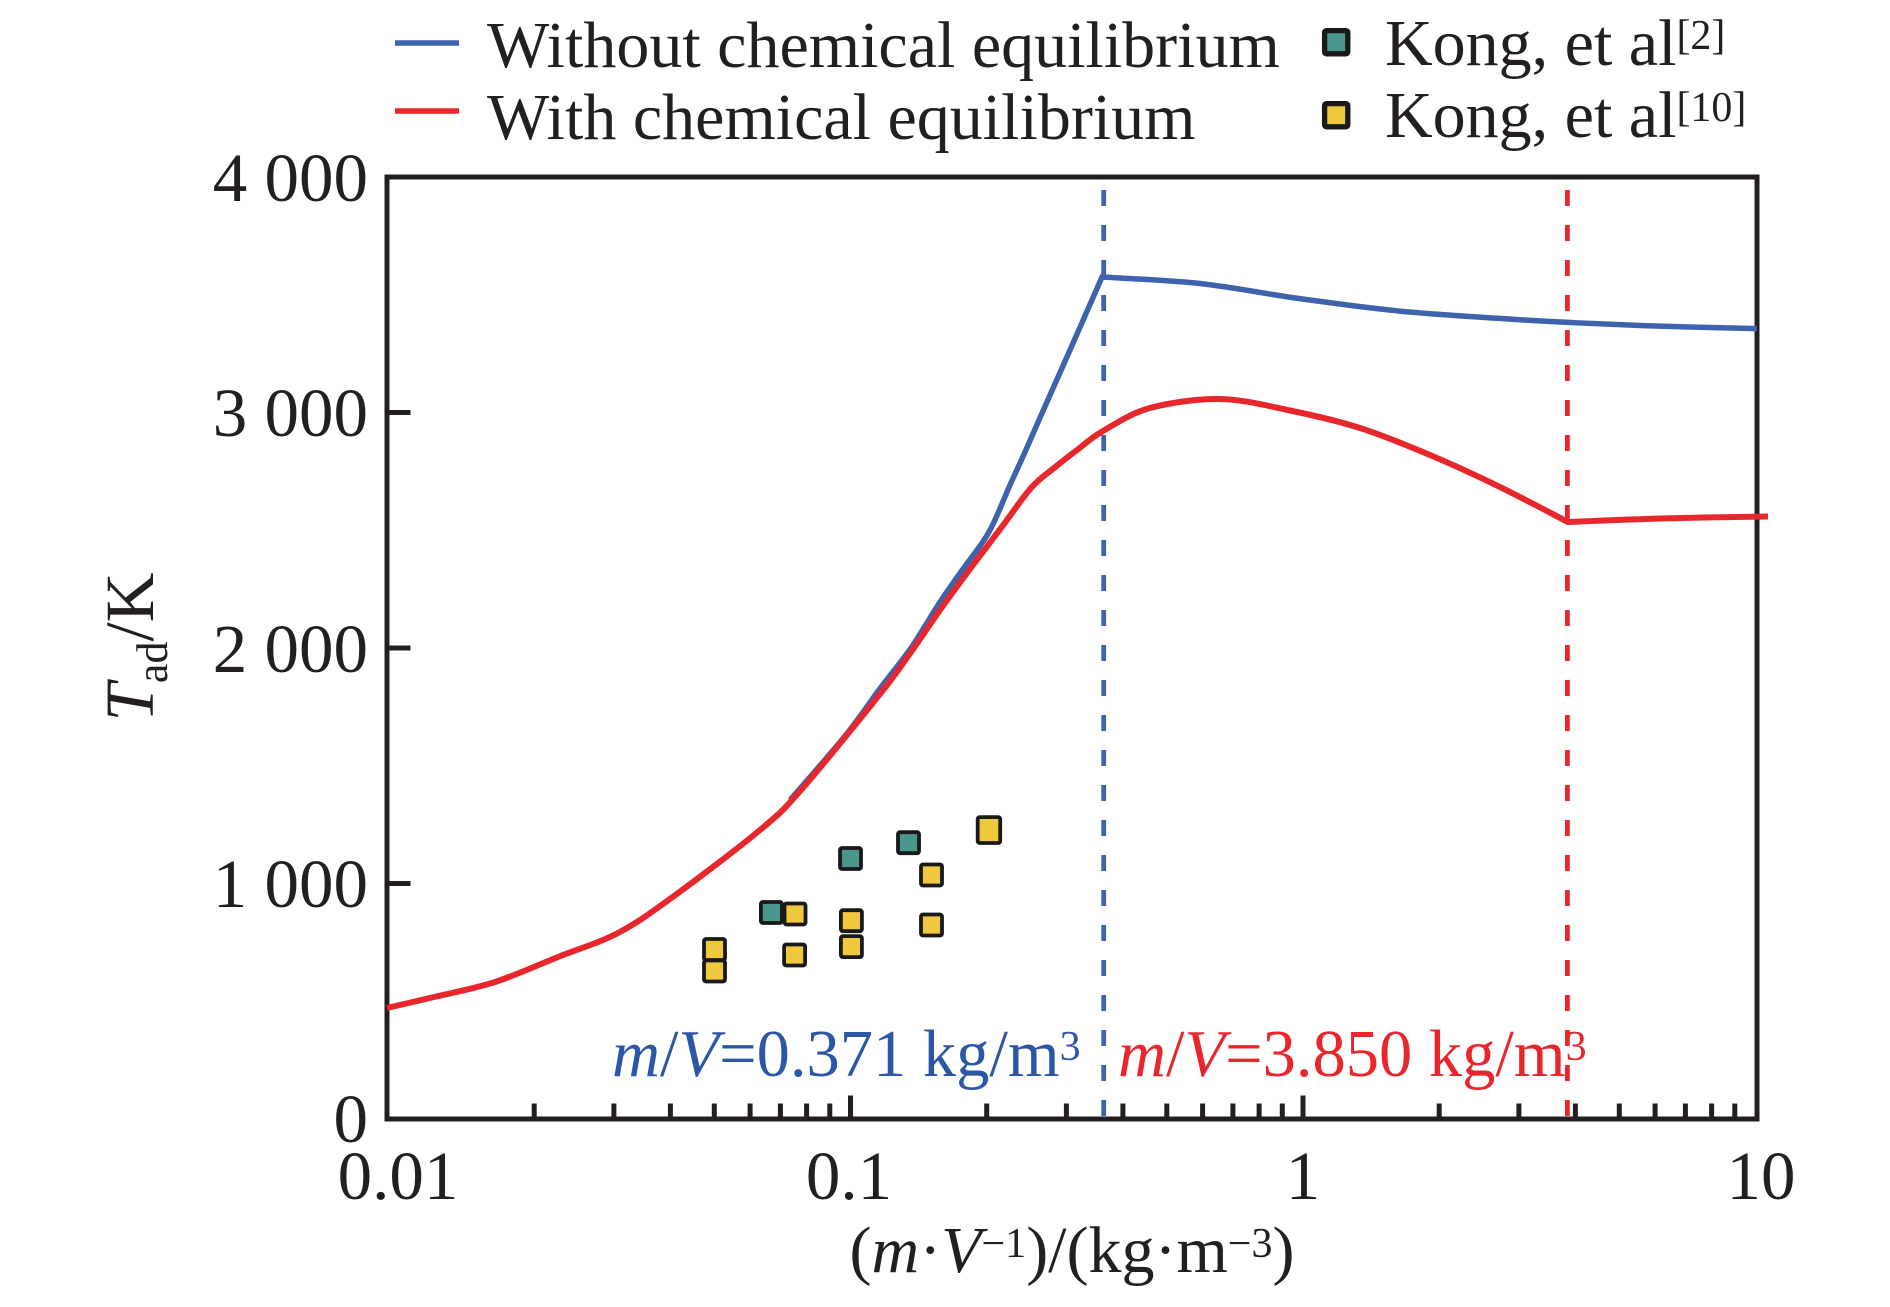 The height and width of the screenshot is (1307, 1890). What do you see at coordinates (1072, 1250) in the screenshot?
I see `svg-text: (m·V−1)/(kg·m−3)` at bounding box center [1072, 1250].